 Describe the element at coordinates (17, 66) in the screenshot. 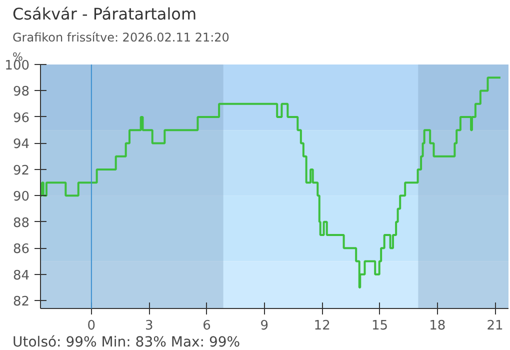

I see `y-tick-label: 100` at that location.